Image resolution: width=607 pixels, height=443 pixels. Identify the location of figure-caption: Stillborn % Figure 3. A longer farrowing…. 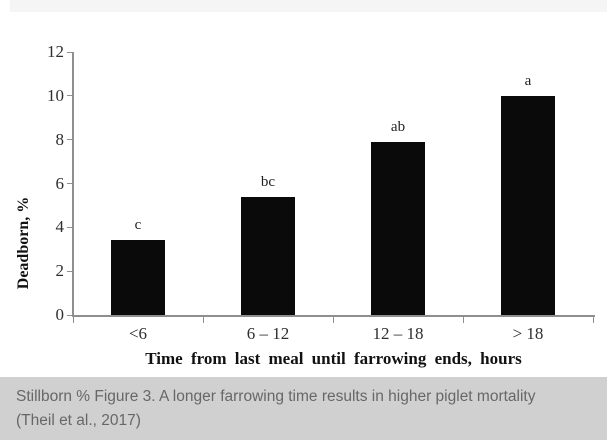
(303, 408).